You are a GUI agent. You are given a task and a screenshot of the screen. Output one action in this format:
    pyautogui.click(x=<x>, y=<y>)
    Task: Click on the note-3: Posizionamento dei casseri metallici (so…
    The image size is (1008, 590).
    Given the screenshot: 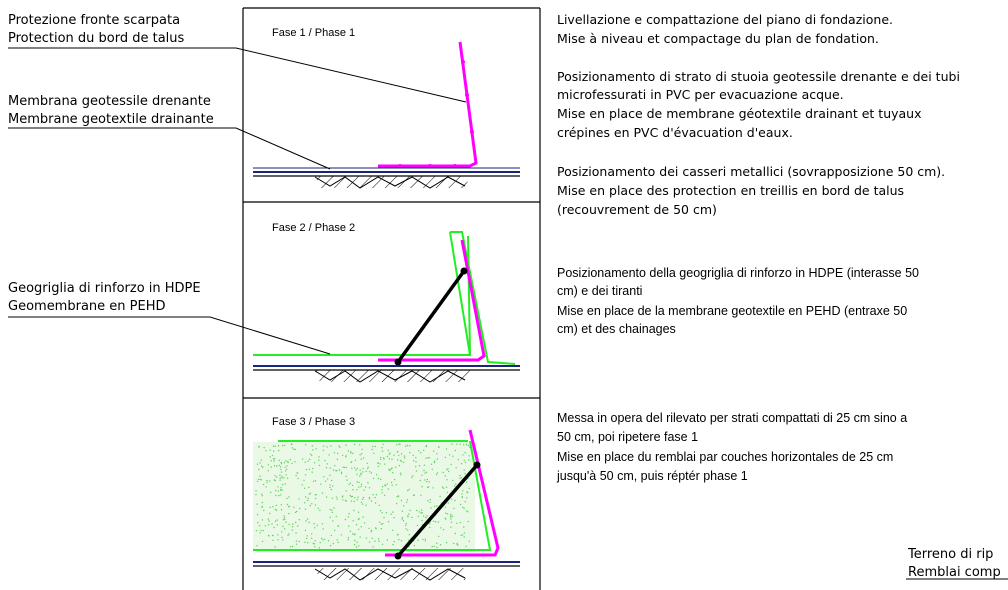 What is the action you would take?
    pyautogui.click(x=751, y=190)
    